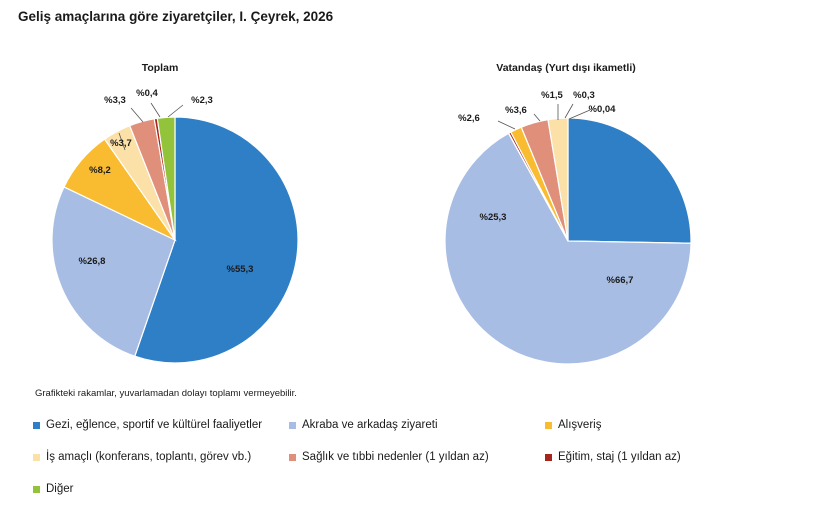 The image size is (816, 506). What do you see at coordinates (92, 261) in the screenshot?
I see `data-label: %26,8` at bounding box center [92, 261].